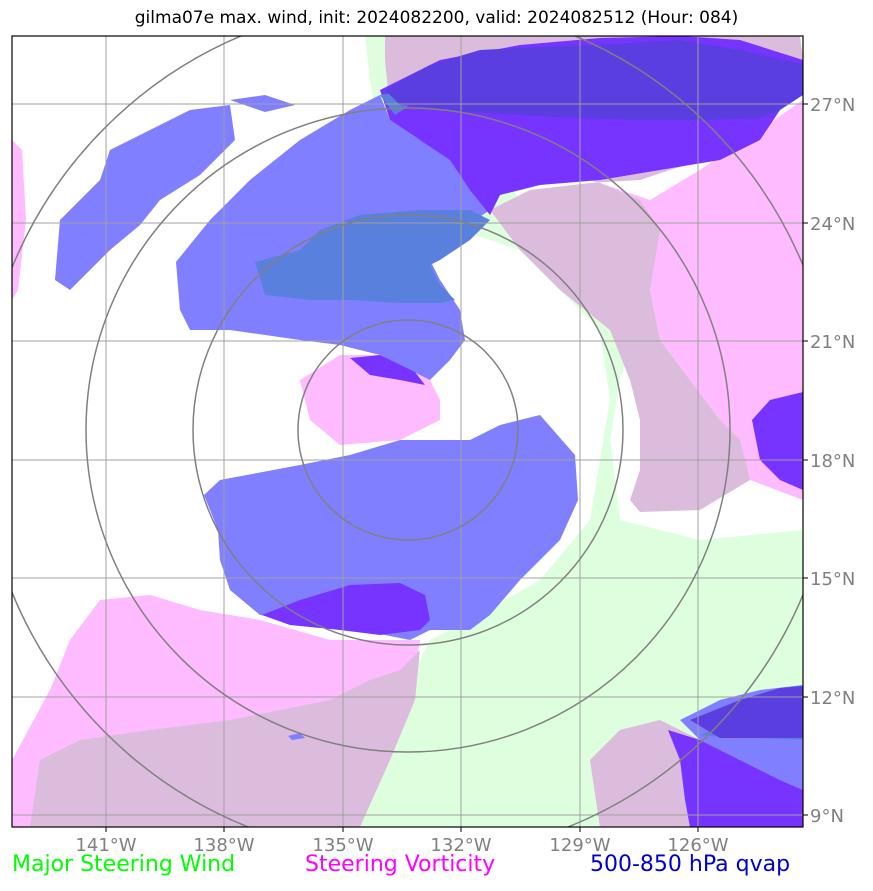 The height and width of the screenshot is (891, 873). What do you see at coordinates (690, 864) in the screenshot?
I see `legend-qvap: 500-850 hPa qvap` at bounding box center [690, 864].